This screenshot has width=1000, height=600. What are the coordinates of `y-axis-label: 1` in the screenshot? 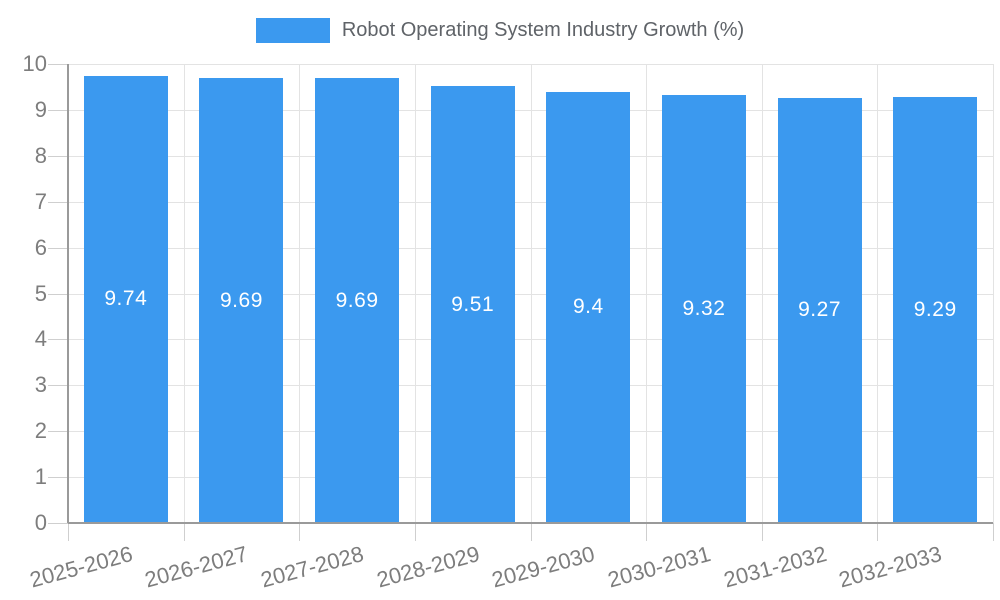 It's located at (40, 476).